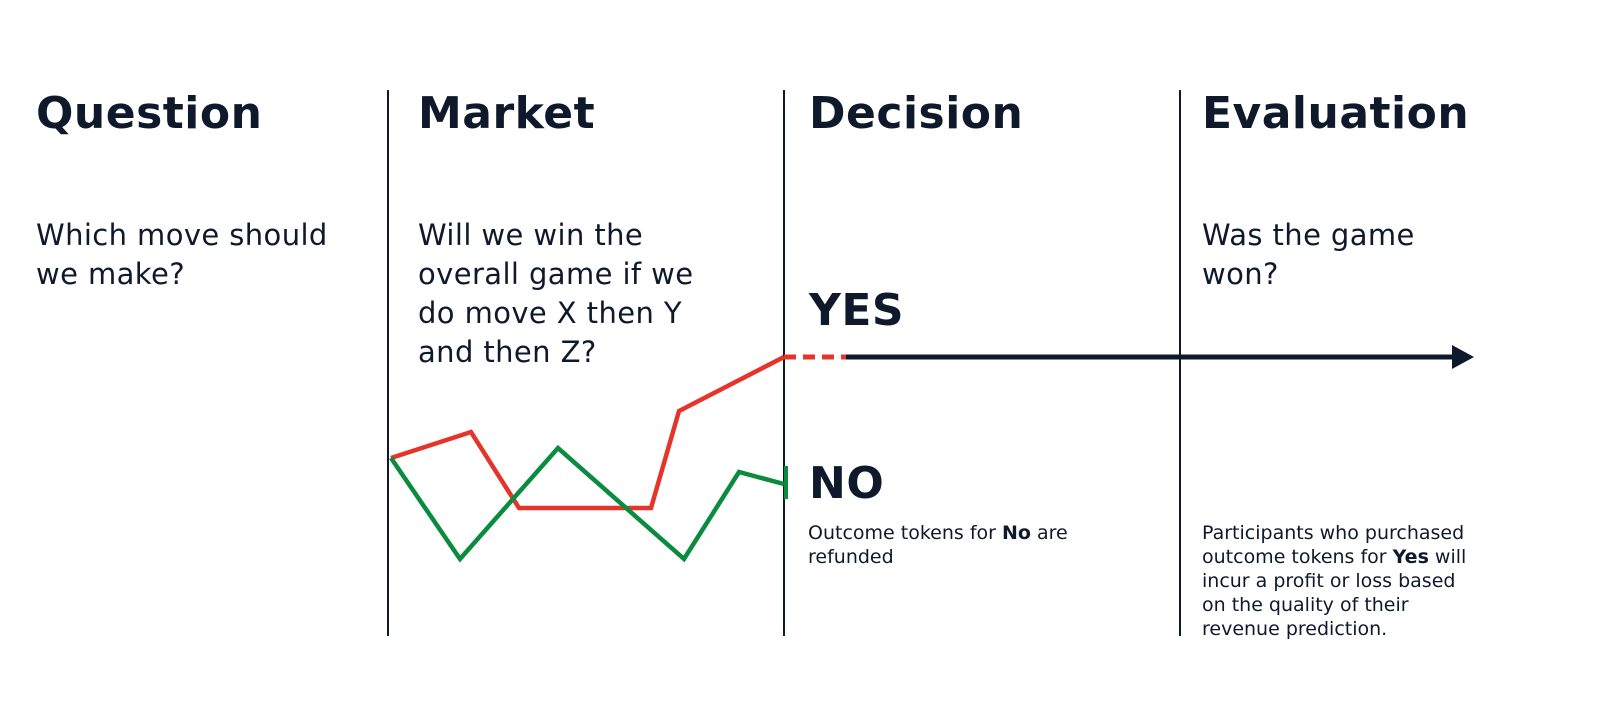 The image size is (1600, 701). Describe the element at coordinates (905, 533) in the screenshot. I see `no-note-prefix: Outcome tokens for` at that location.